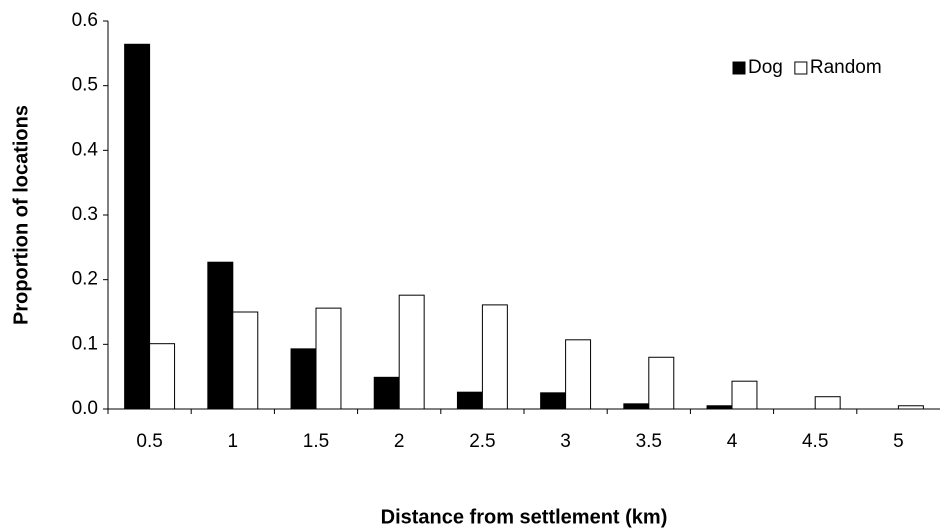  What do you see at coordinates (399, 441) in the screenshot?
I see `x-tick-label: 2` at bounding box center [399, 441].